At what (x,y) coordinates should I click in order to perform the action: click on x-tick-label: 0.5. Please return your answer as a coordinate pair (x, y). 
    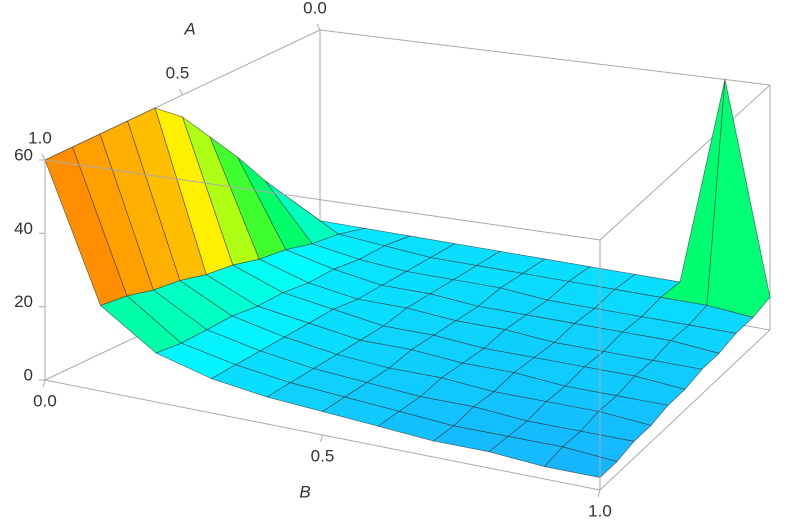
    Looking at the image, I should click on (323, 455).